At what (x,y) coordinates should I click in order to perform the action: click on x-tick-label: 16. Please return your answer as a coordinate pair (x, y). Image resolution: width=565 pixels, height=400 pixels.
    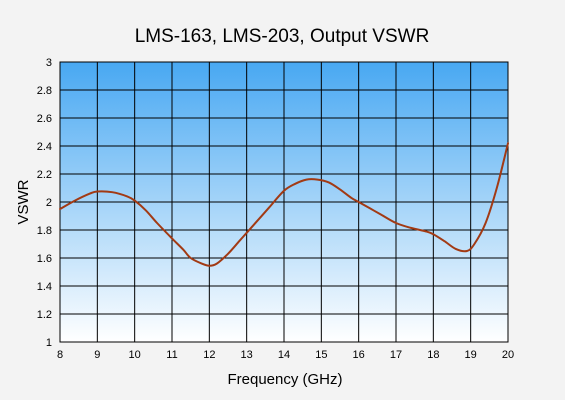
    Looking at the image, I should click on (359, 355).